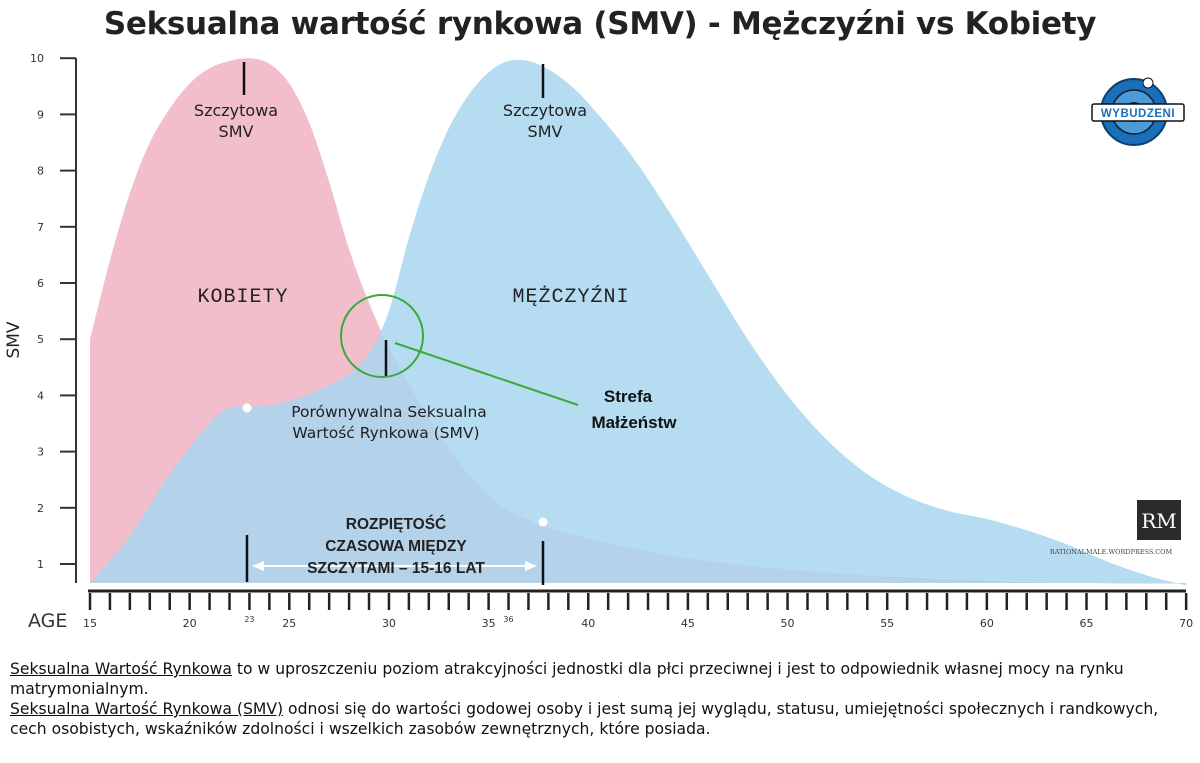  Describe the element at coordinates (543, 522) in the screenshot. I see `women-end-dot` at that location.